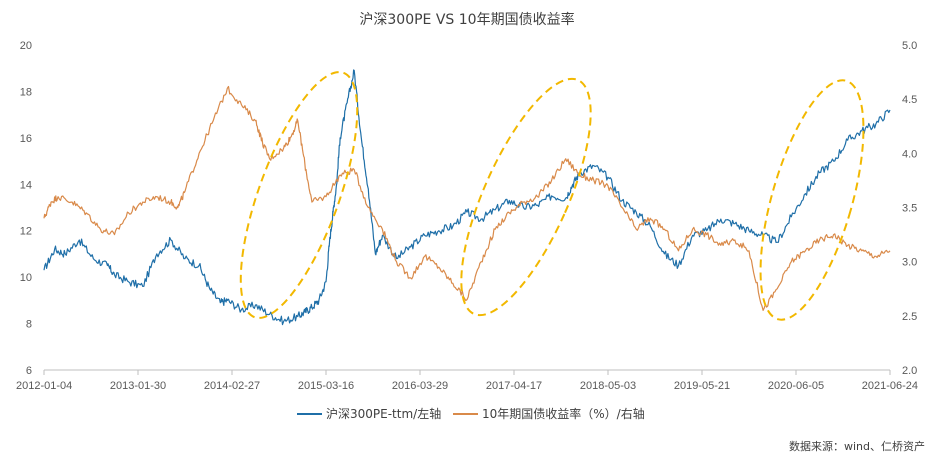 This screenshot has height=460, width=935. Describe the element at coordinates (26, 139) in the screenshot. I see `y-left-tick-label: 16` at that location.